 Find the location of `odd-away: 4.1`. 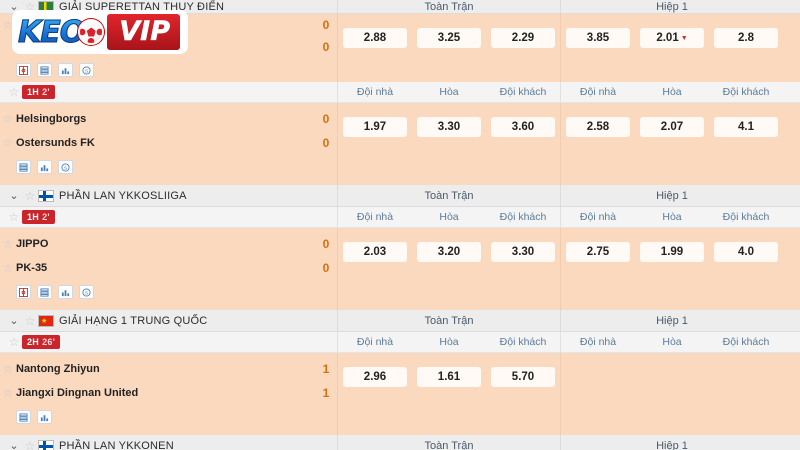

odd-away: 4.1 is located at coordinates (746, 127).